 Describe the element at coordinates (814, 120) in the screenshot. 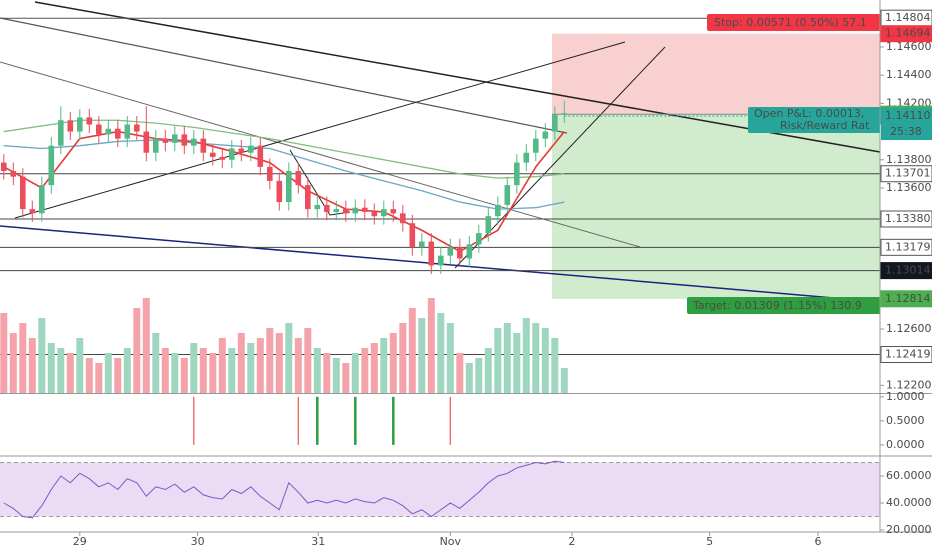

I see `pnl-label-box` at that location.